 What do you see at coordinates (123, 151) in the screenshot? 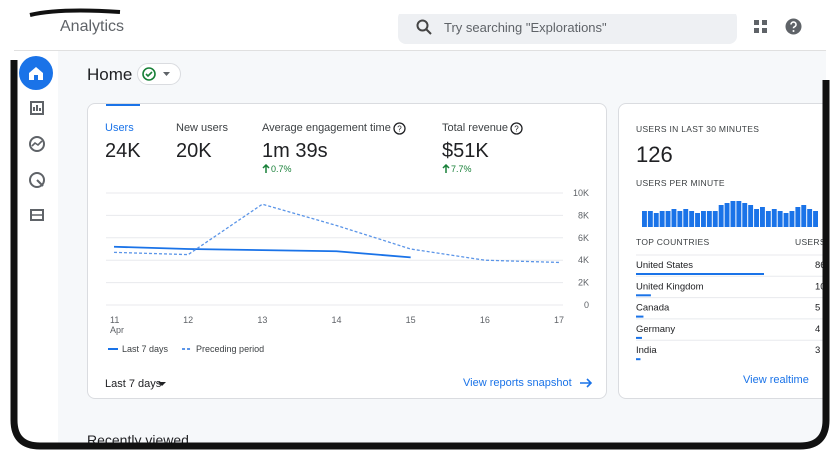
I see `metric-value: 24K` at bounding box center [123, 151].